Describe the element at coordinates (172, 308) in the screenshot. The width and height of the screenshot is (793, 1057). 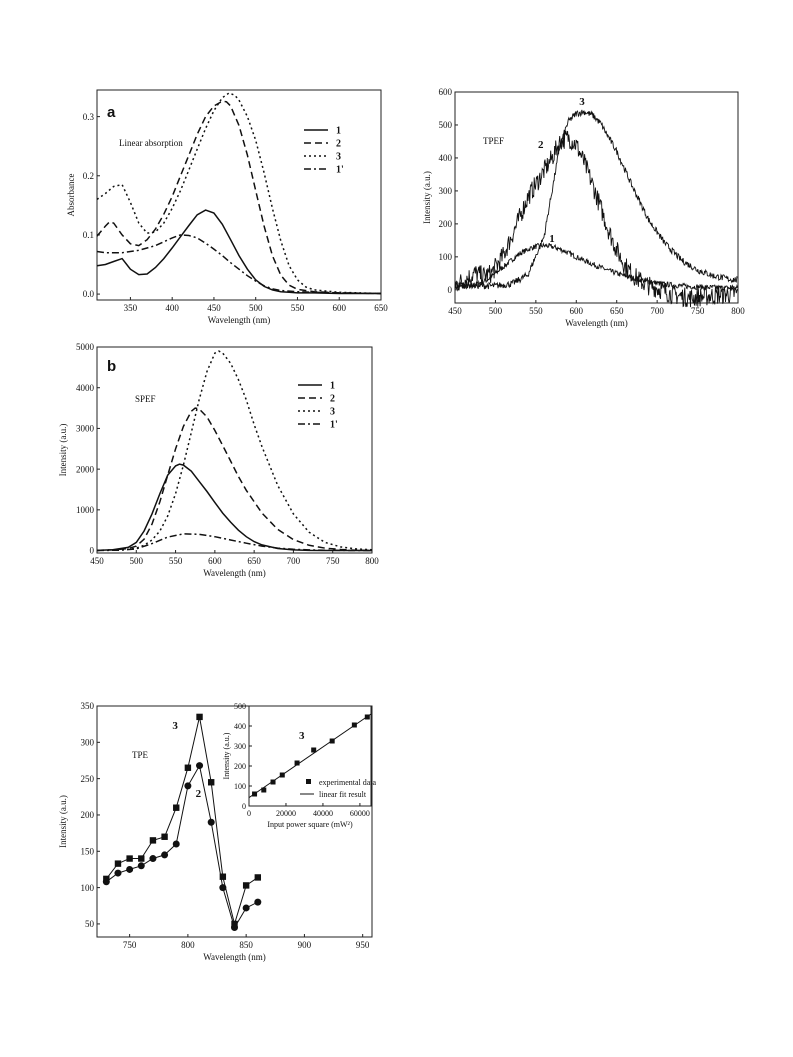
I see `x-tick-label: 400` at that location.